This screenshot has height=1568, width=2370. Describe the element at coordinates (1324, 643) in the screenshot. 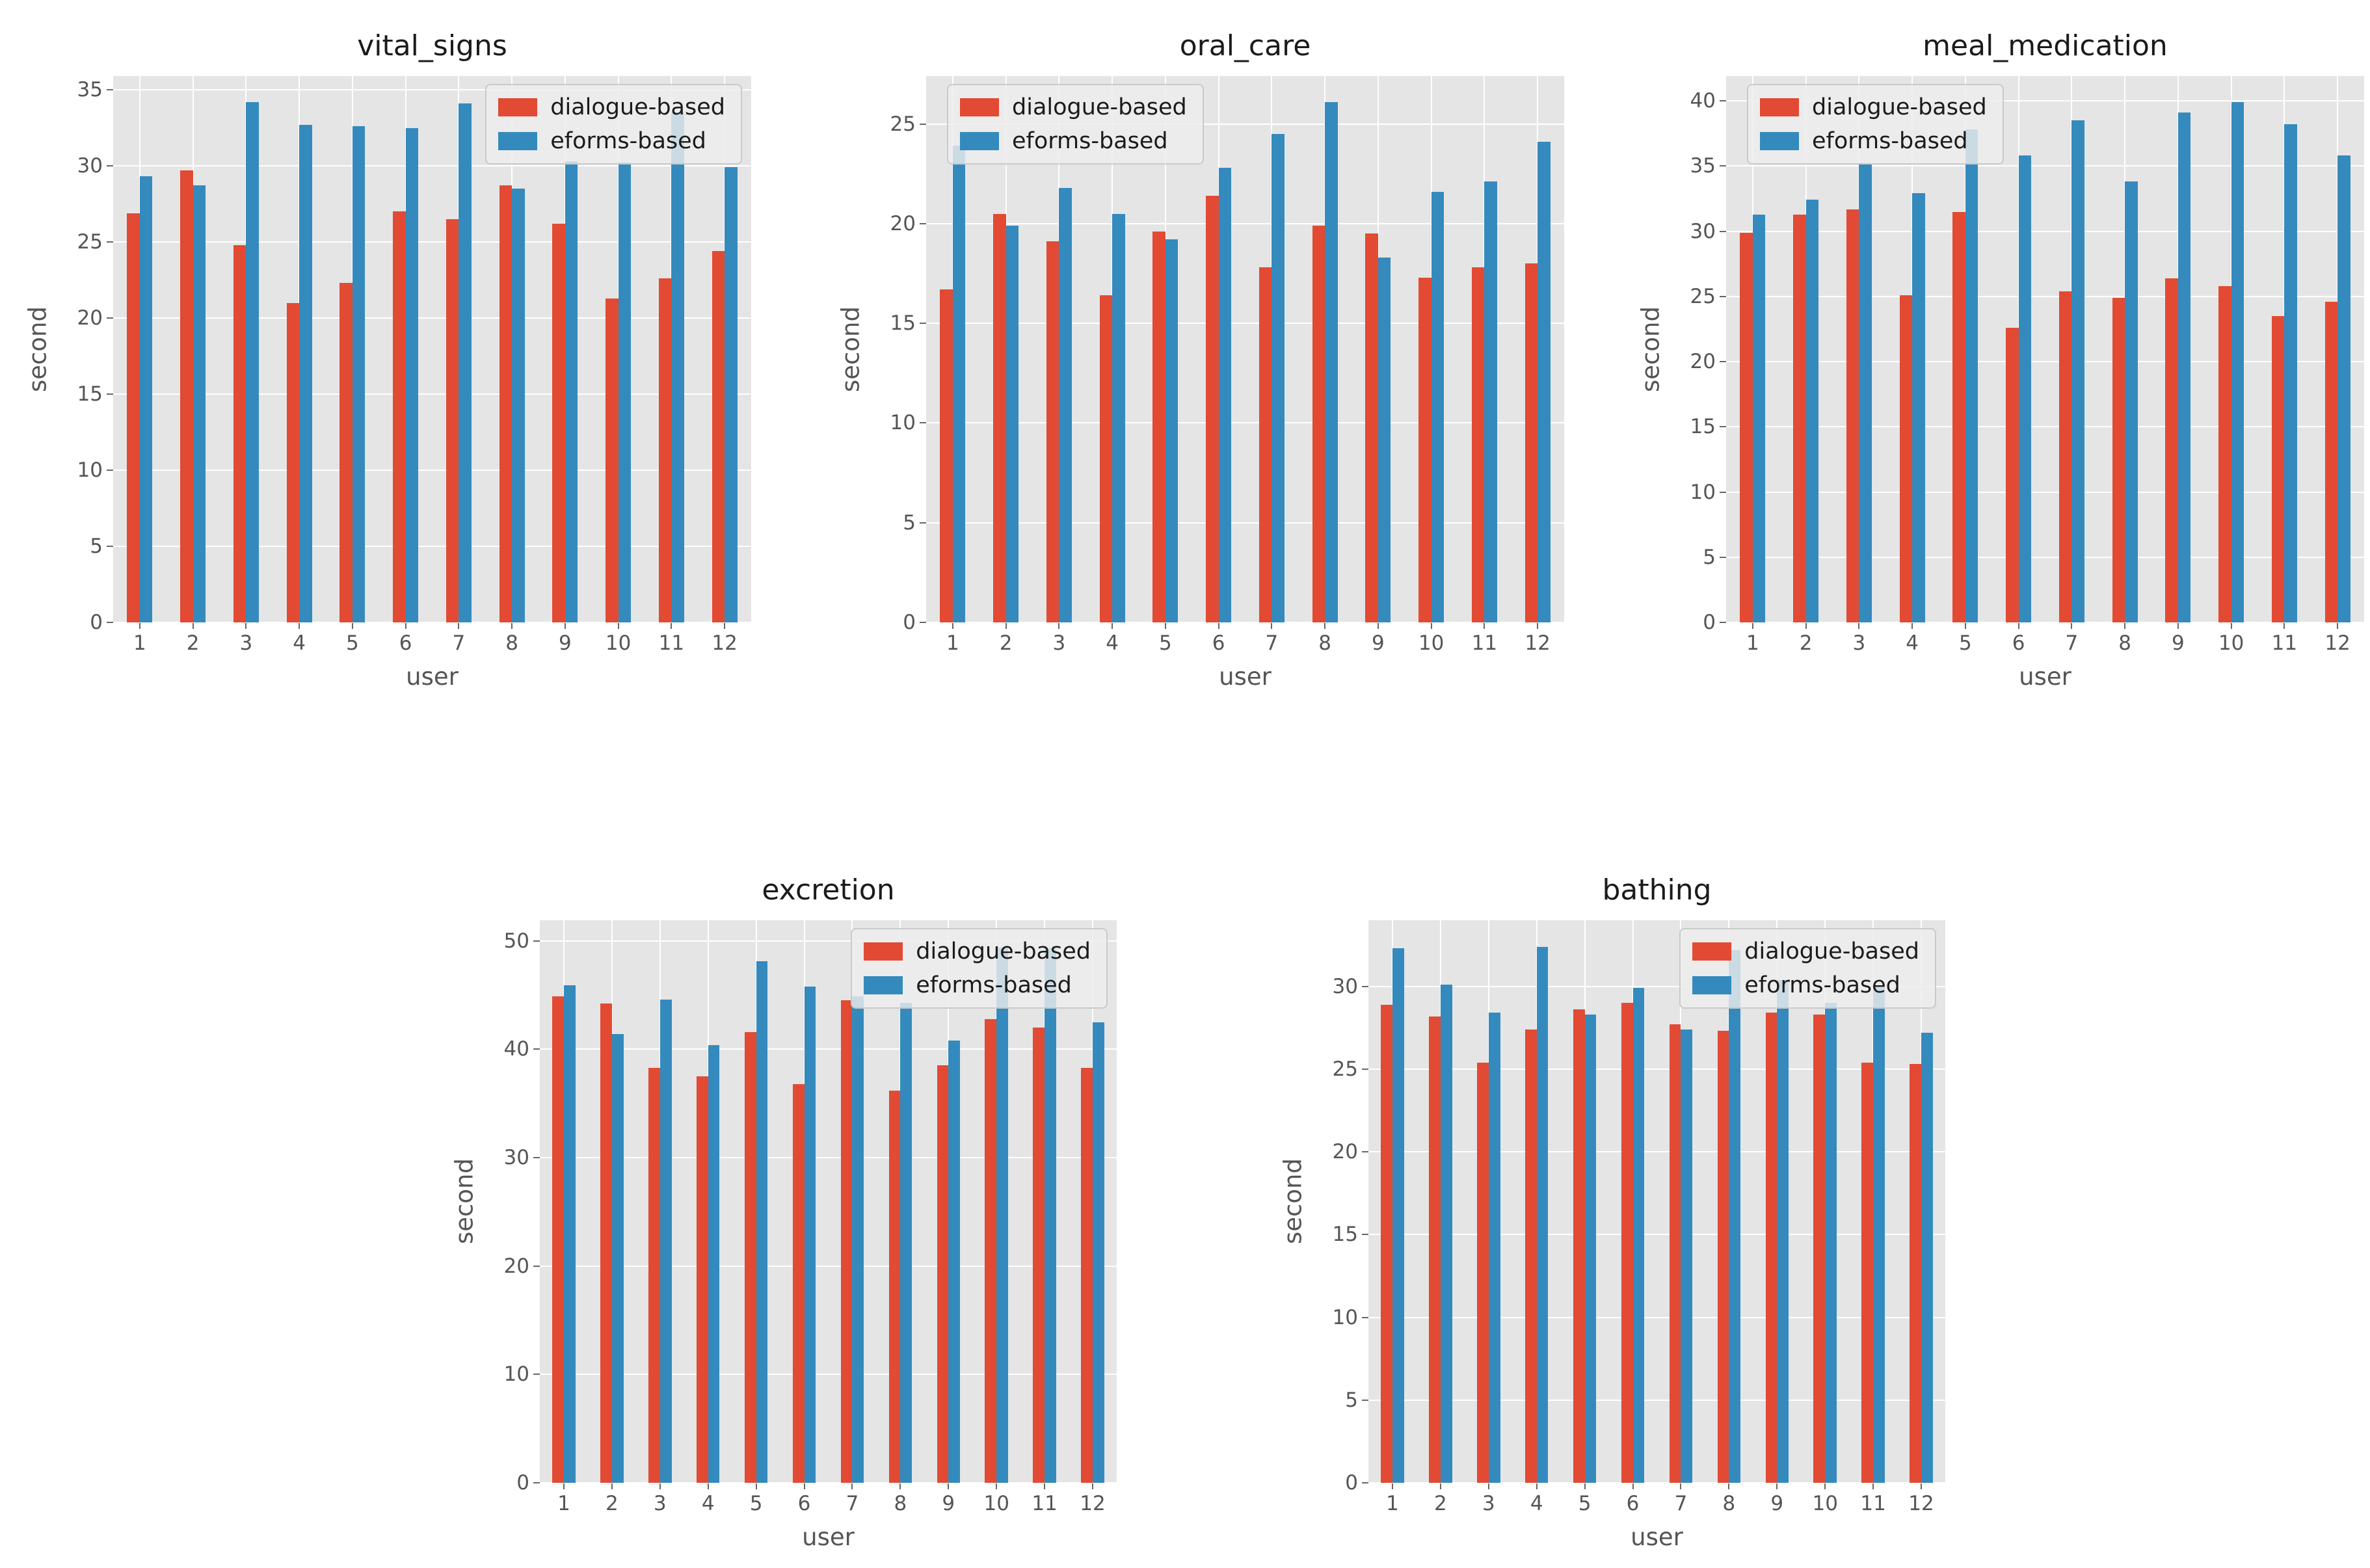

I see `x-tick-label: 8` at that location.